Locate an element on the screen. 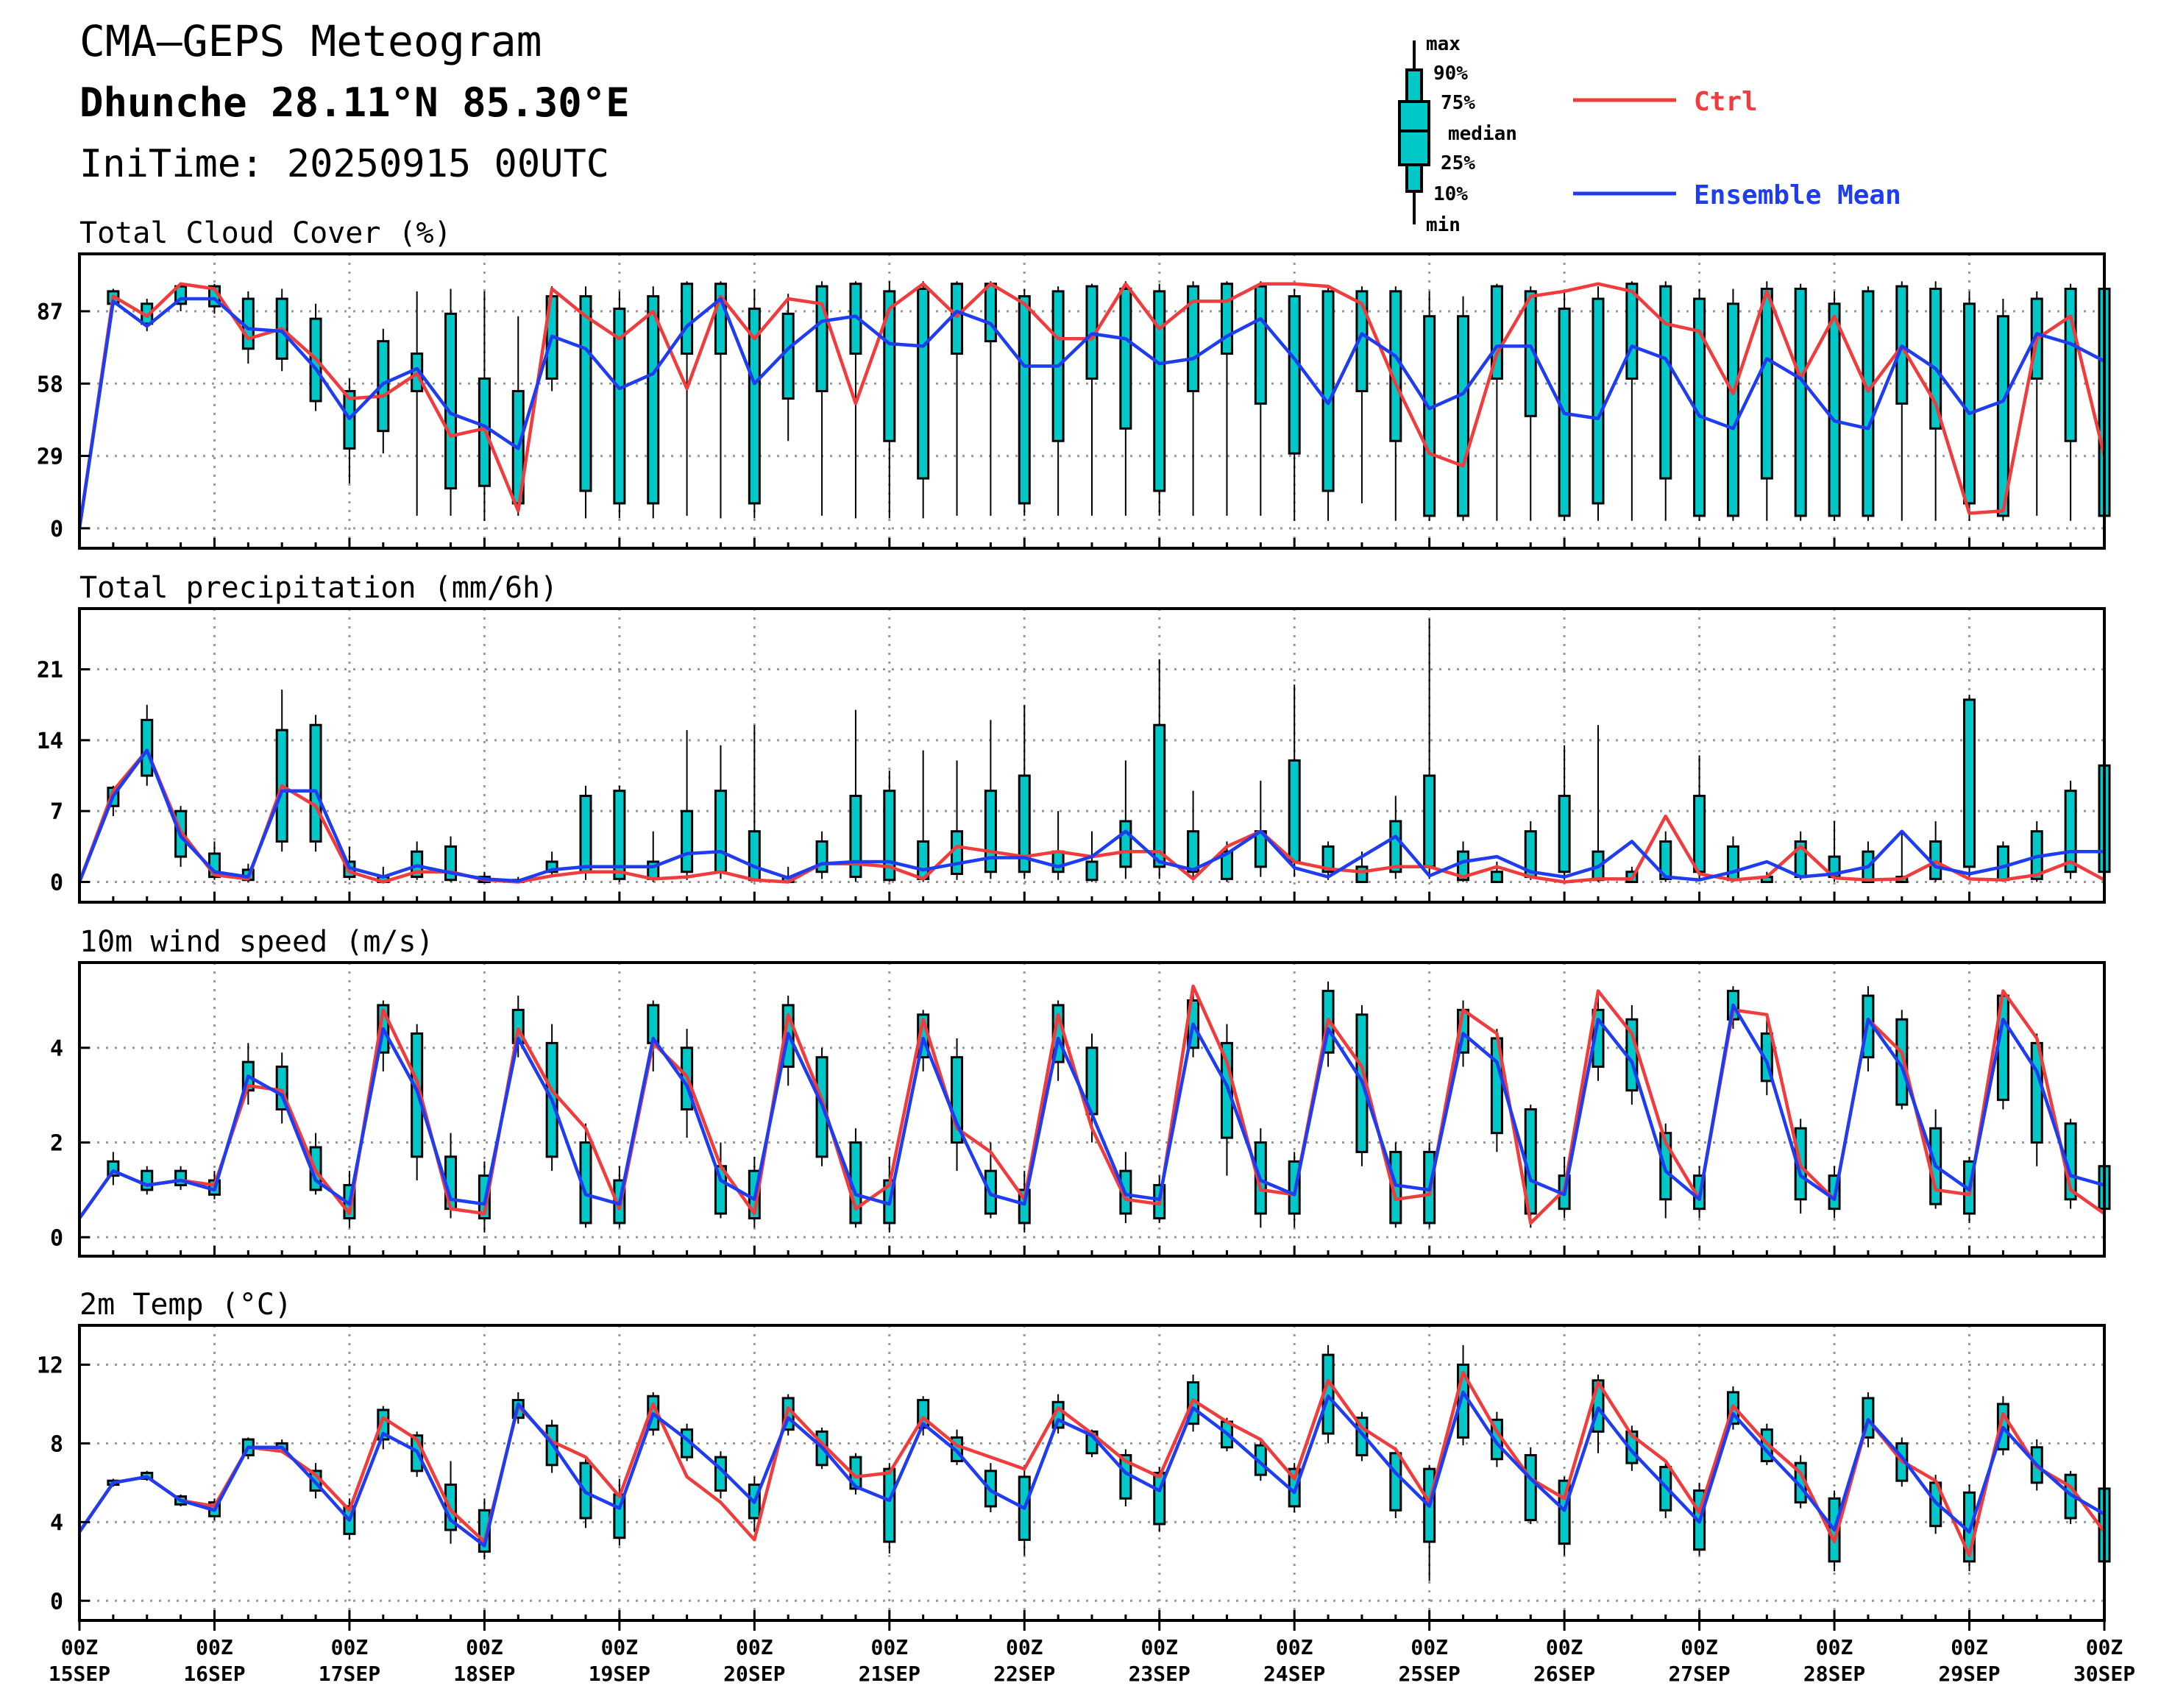  legend-p90: 90% is located at coordinates (1450, 74).